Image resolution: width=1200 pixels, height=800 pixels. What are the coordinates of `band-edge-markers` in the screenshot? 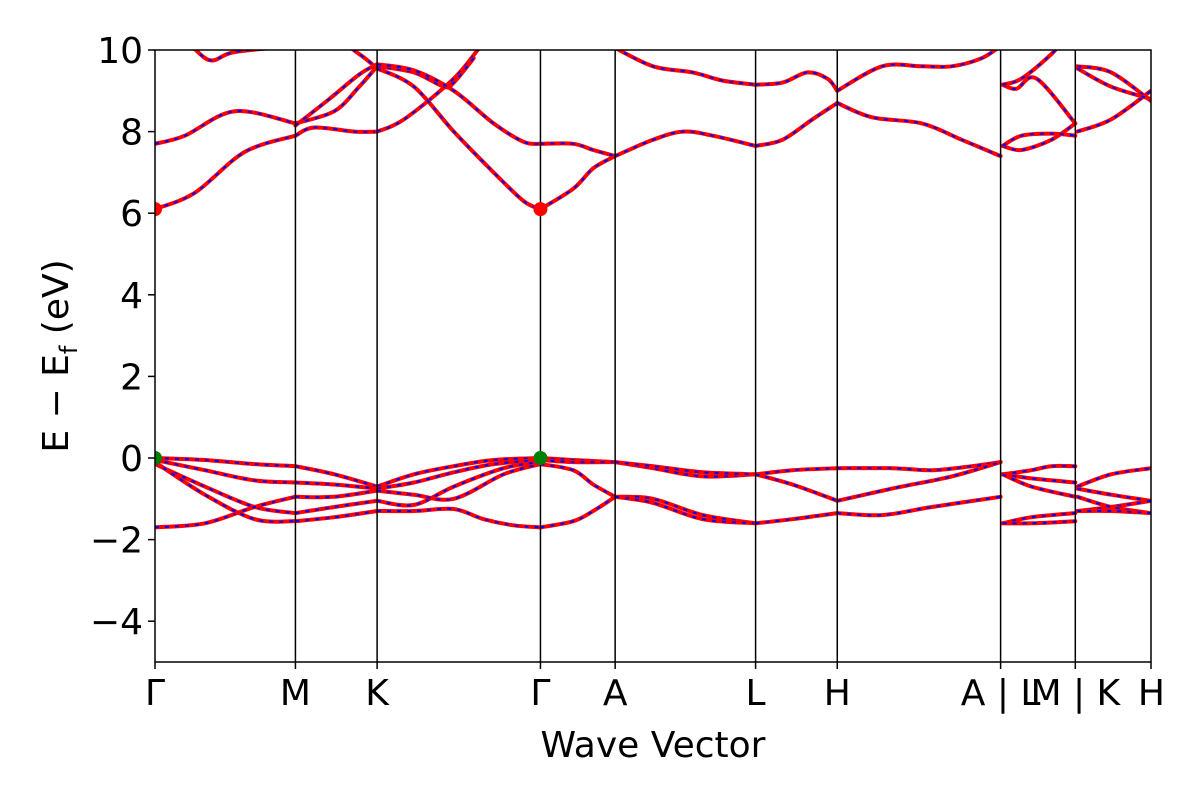 It's located at (351, 333).